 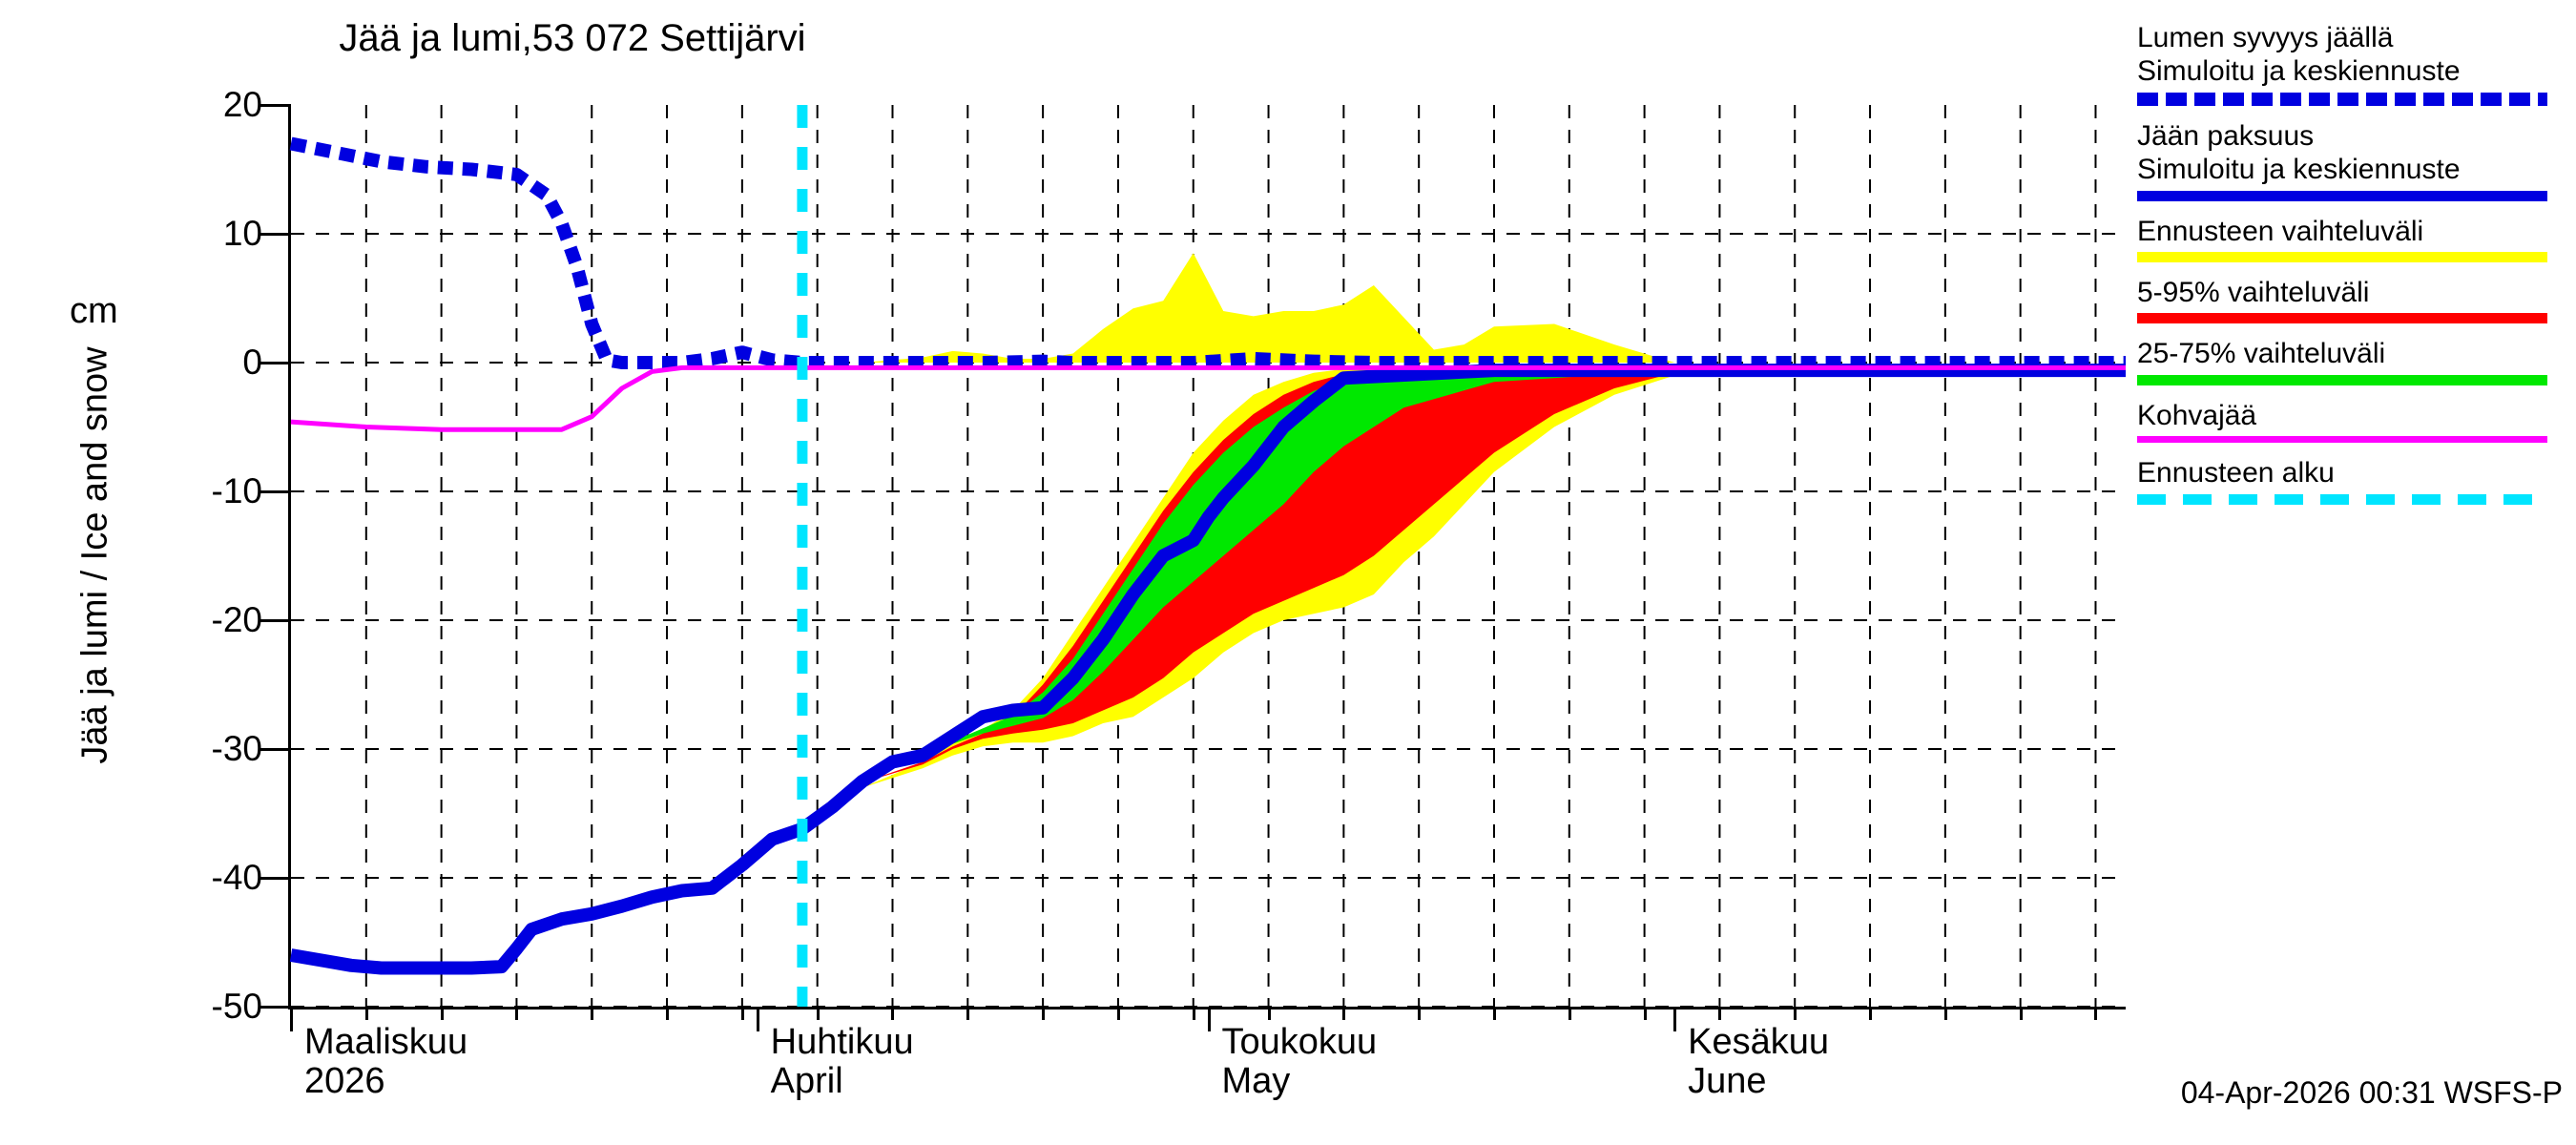 What do you see at coordinates (2351, 481) in the screenshot?
I see `legend-item: Ennusteen alku` at bounding box center [2351, 481].